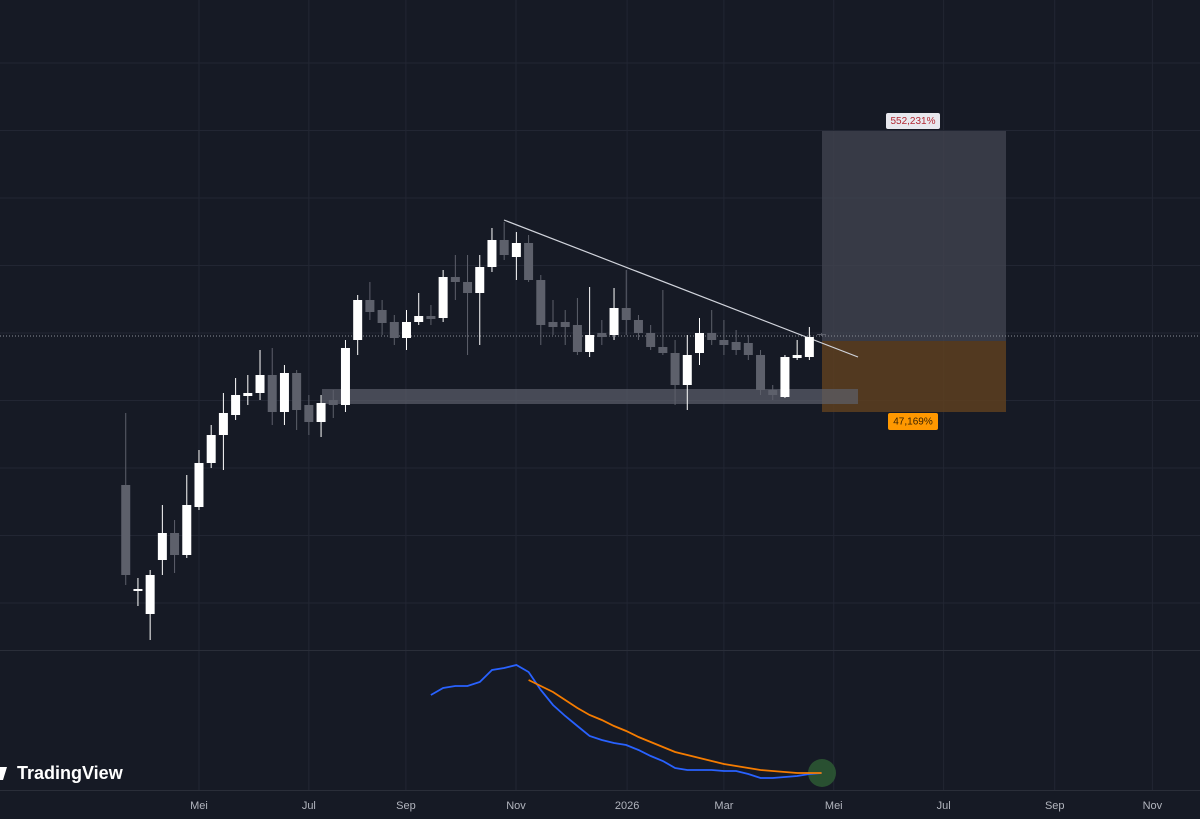 The height and width of the screenshot is (819, 1200). I want to click on logo, so click(3, 773).